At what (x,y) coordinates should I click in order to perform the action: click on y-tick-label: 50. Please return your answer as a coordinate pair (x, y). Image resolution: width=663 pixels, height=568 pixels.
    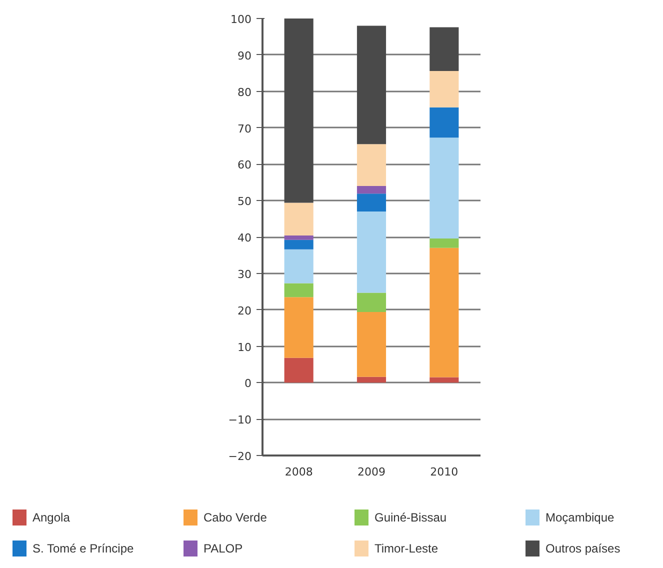
    Looking at the image, I should click on (245, 201).